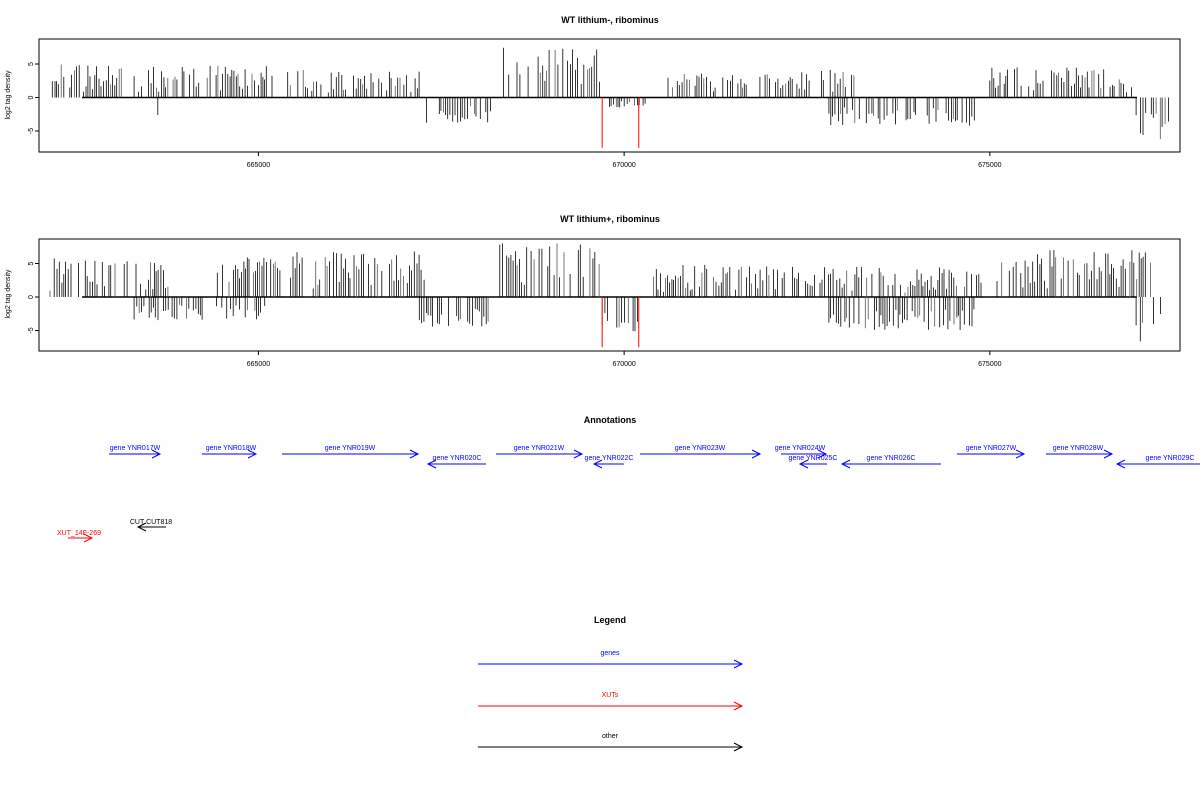  I want to click on gene-feature: gene YNR018W, so click(230, 452).